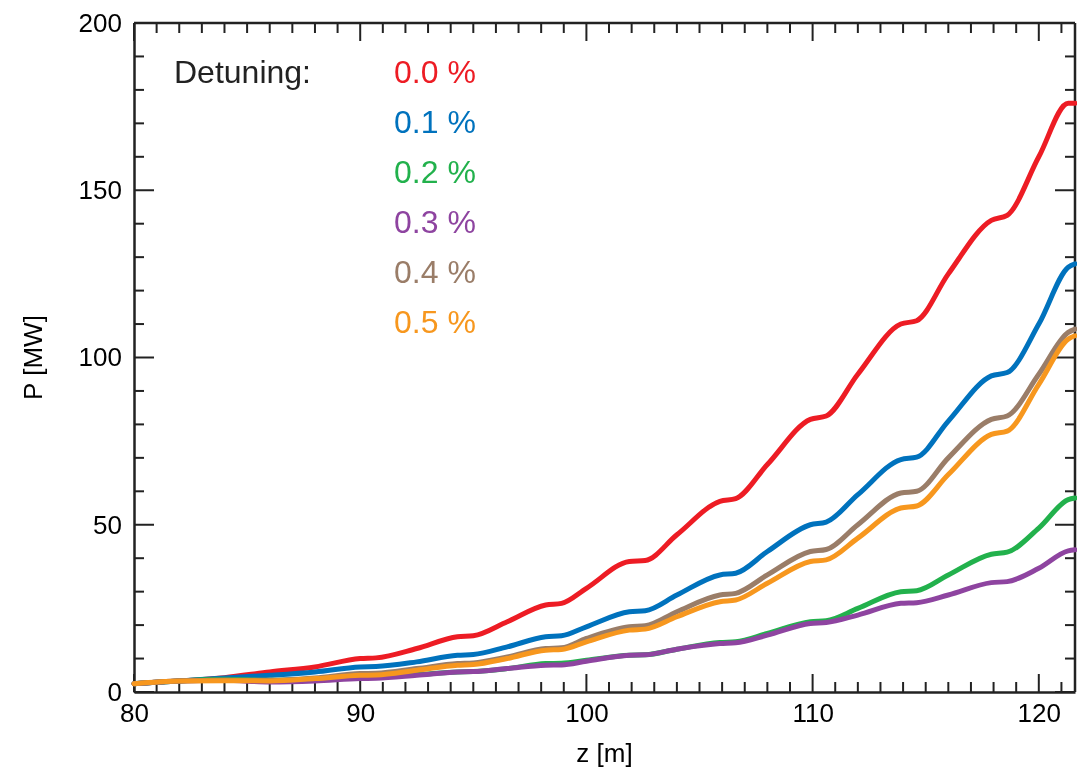 This screenshot has width=1077, height=775. I want to click on y-tick-label: 100, so click(100, 357).